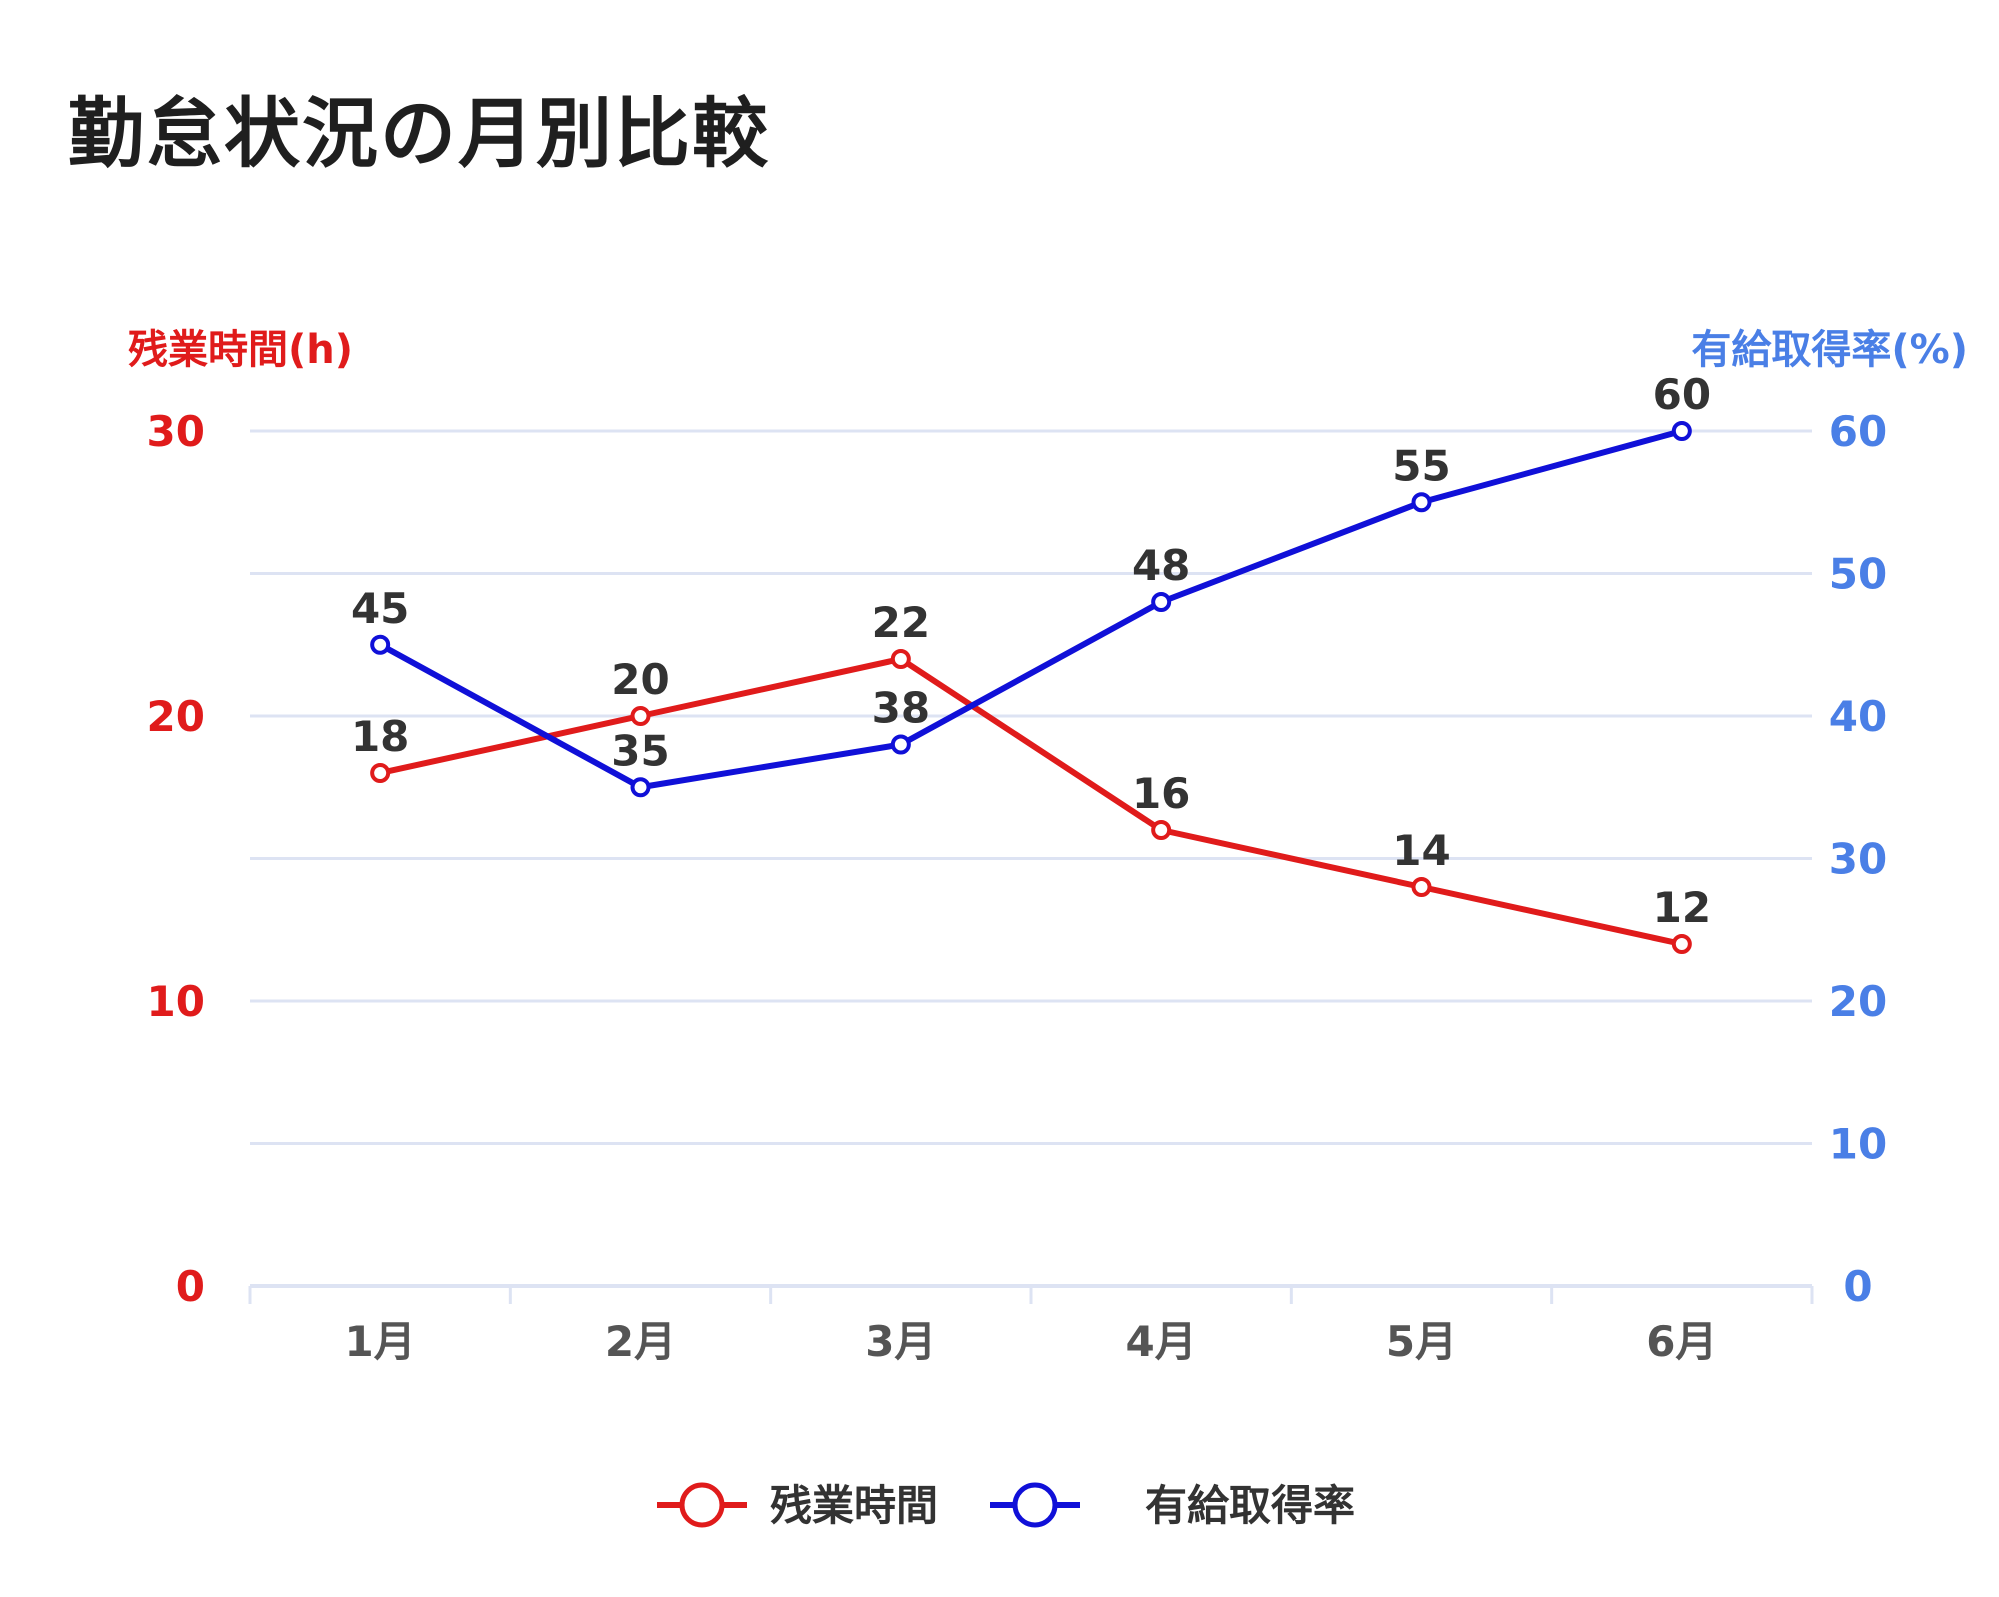 The width and height of the screenshot is (1999, 1597). What do you see at coordinates (176, 1001) in the screenshot?
I see `left-axis-tick-label: 10` at bounding box center [176, 1001].